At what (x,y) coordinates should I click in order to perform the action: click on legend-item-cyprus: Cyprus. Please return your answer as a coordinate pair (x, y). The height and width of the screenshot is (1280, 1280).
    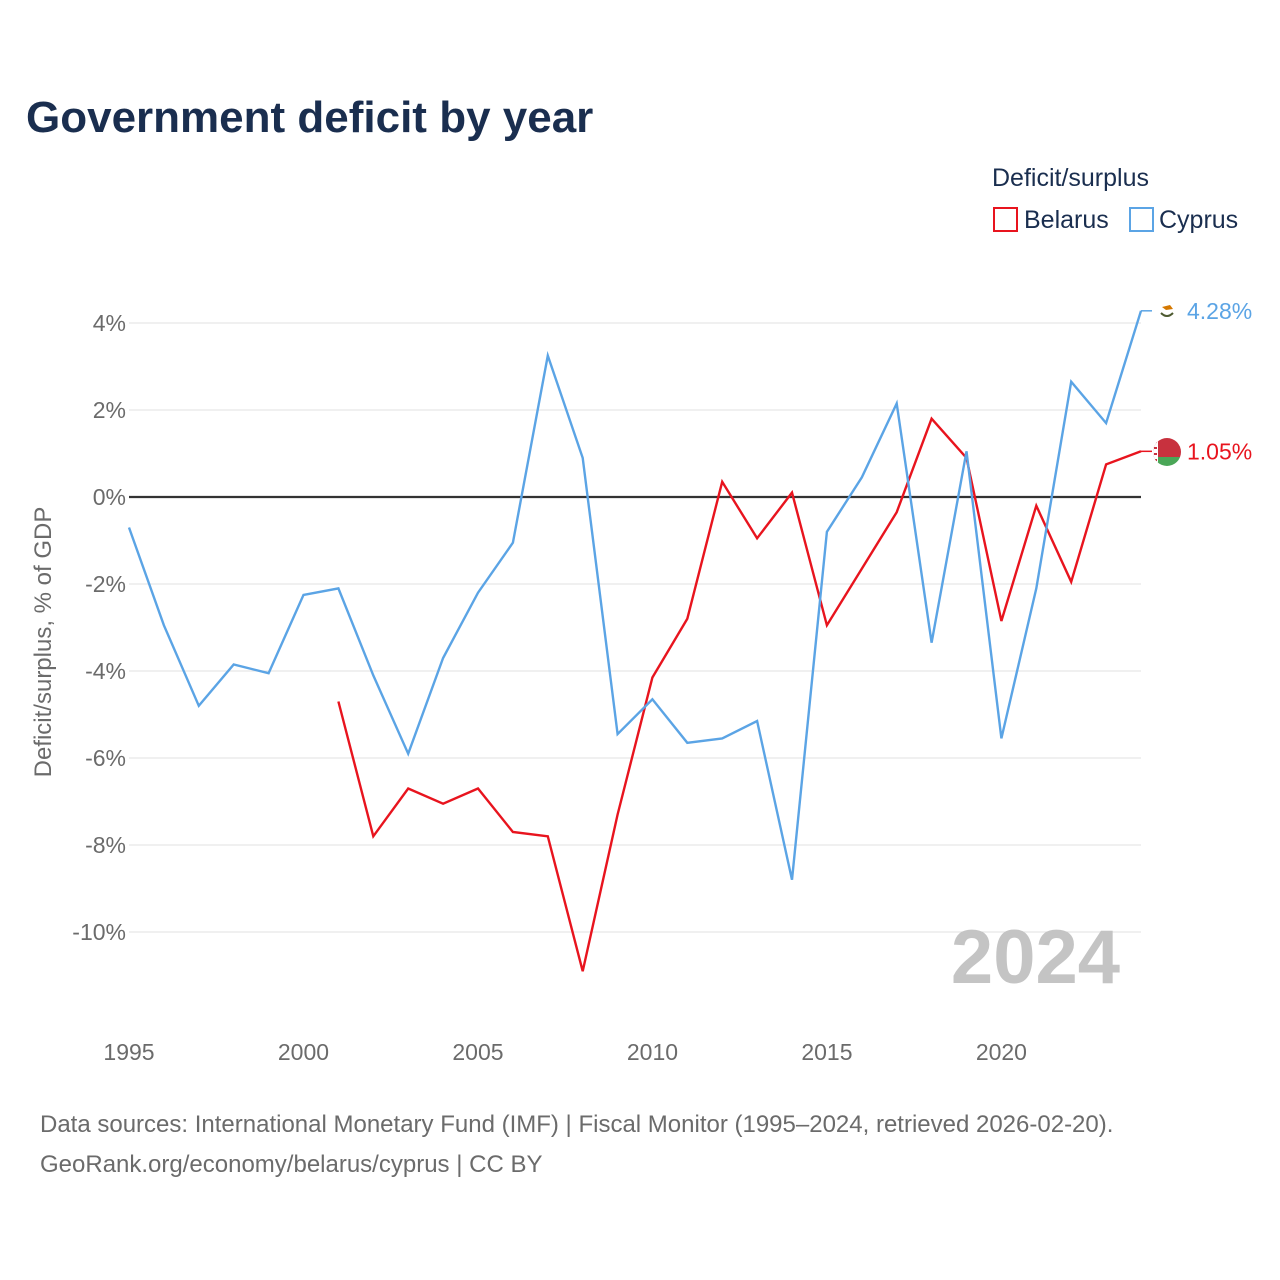
    Looking at the image, I should click on (1183, 220).